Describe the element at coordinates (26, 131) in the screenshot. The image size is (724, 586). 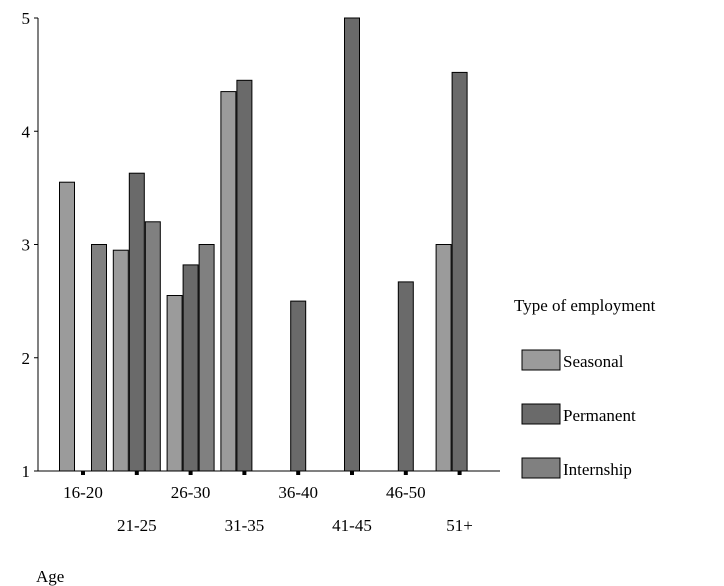
I see `y-tick-label: 4` at that location.